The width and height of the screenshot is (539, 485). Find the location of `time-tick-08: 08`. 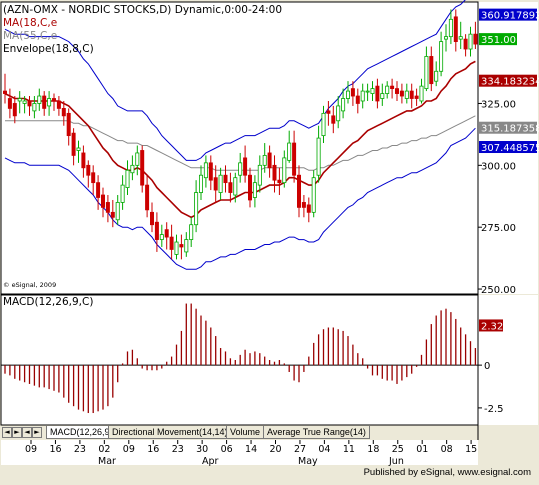

time-tick-08: 08 is located at coordinates (447, 449).